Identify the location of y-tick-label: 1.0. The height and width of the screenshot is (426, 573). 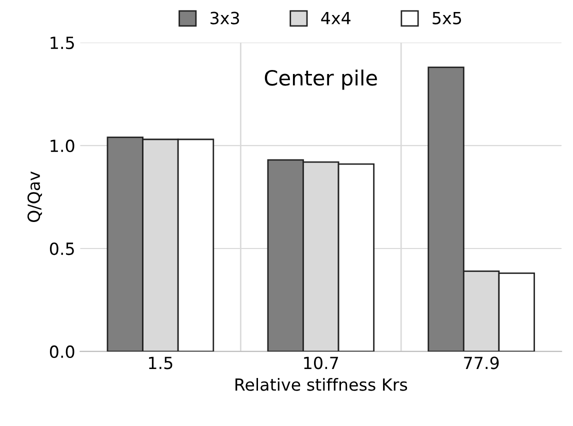
(62, 146).